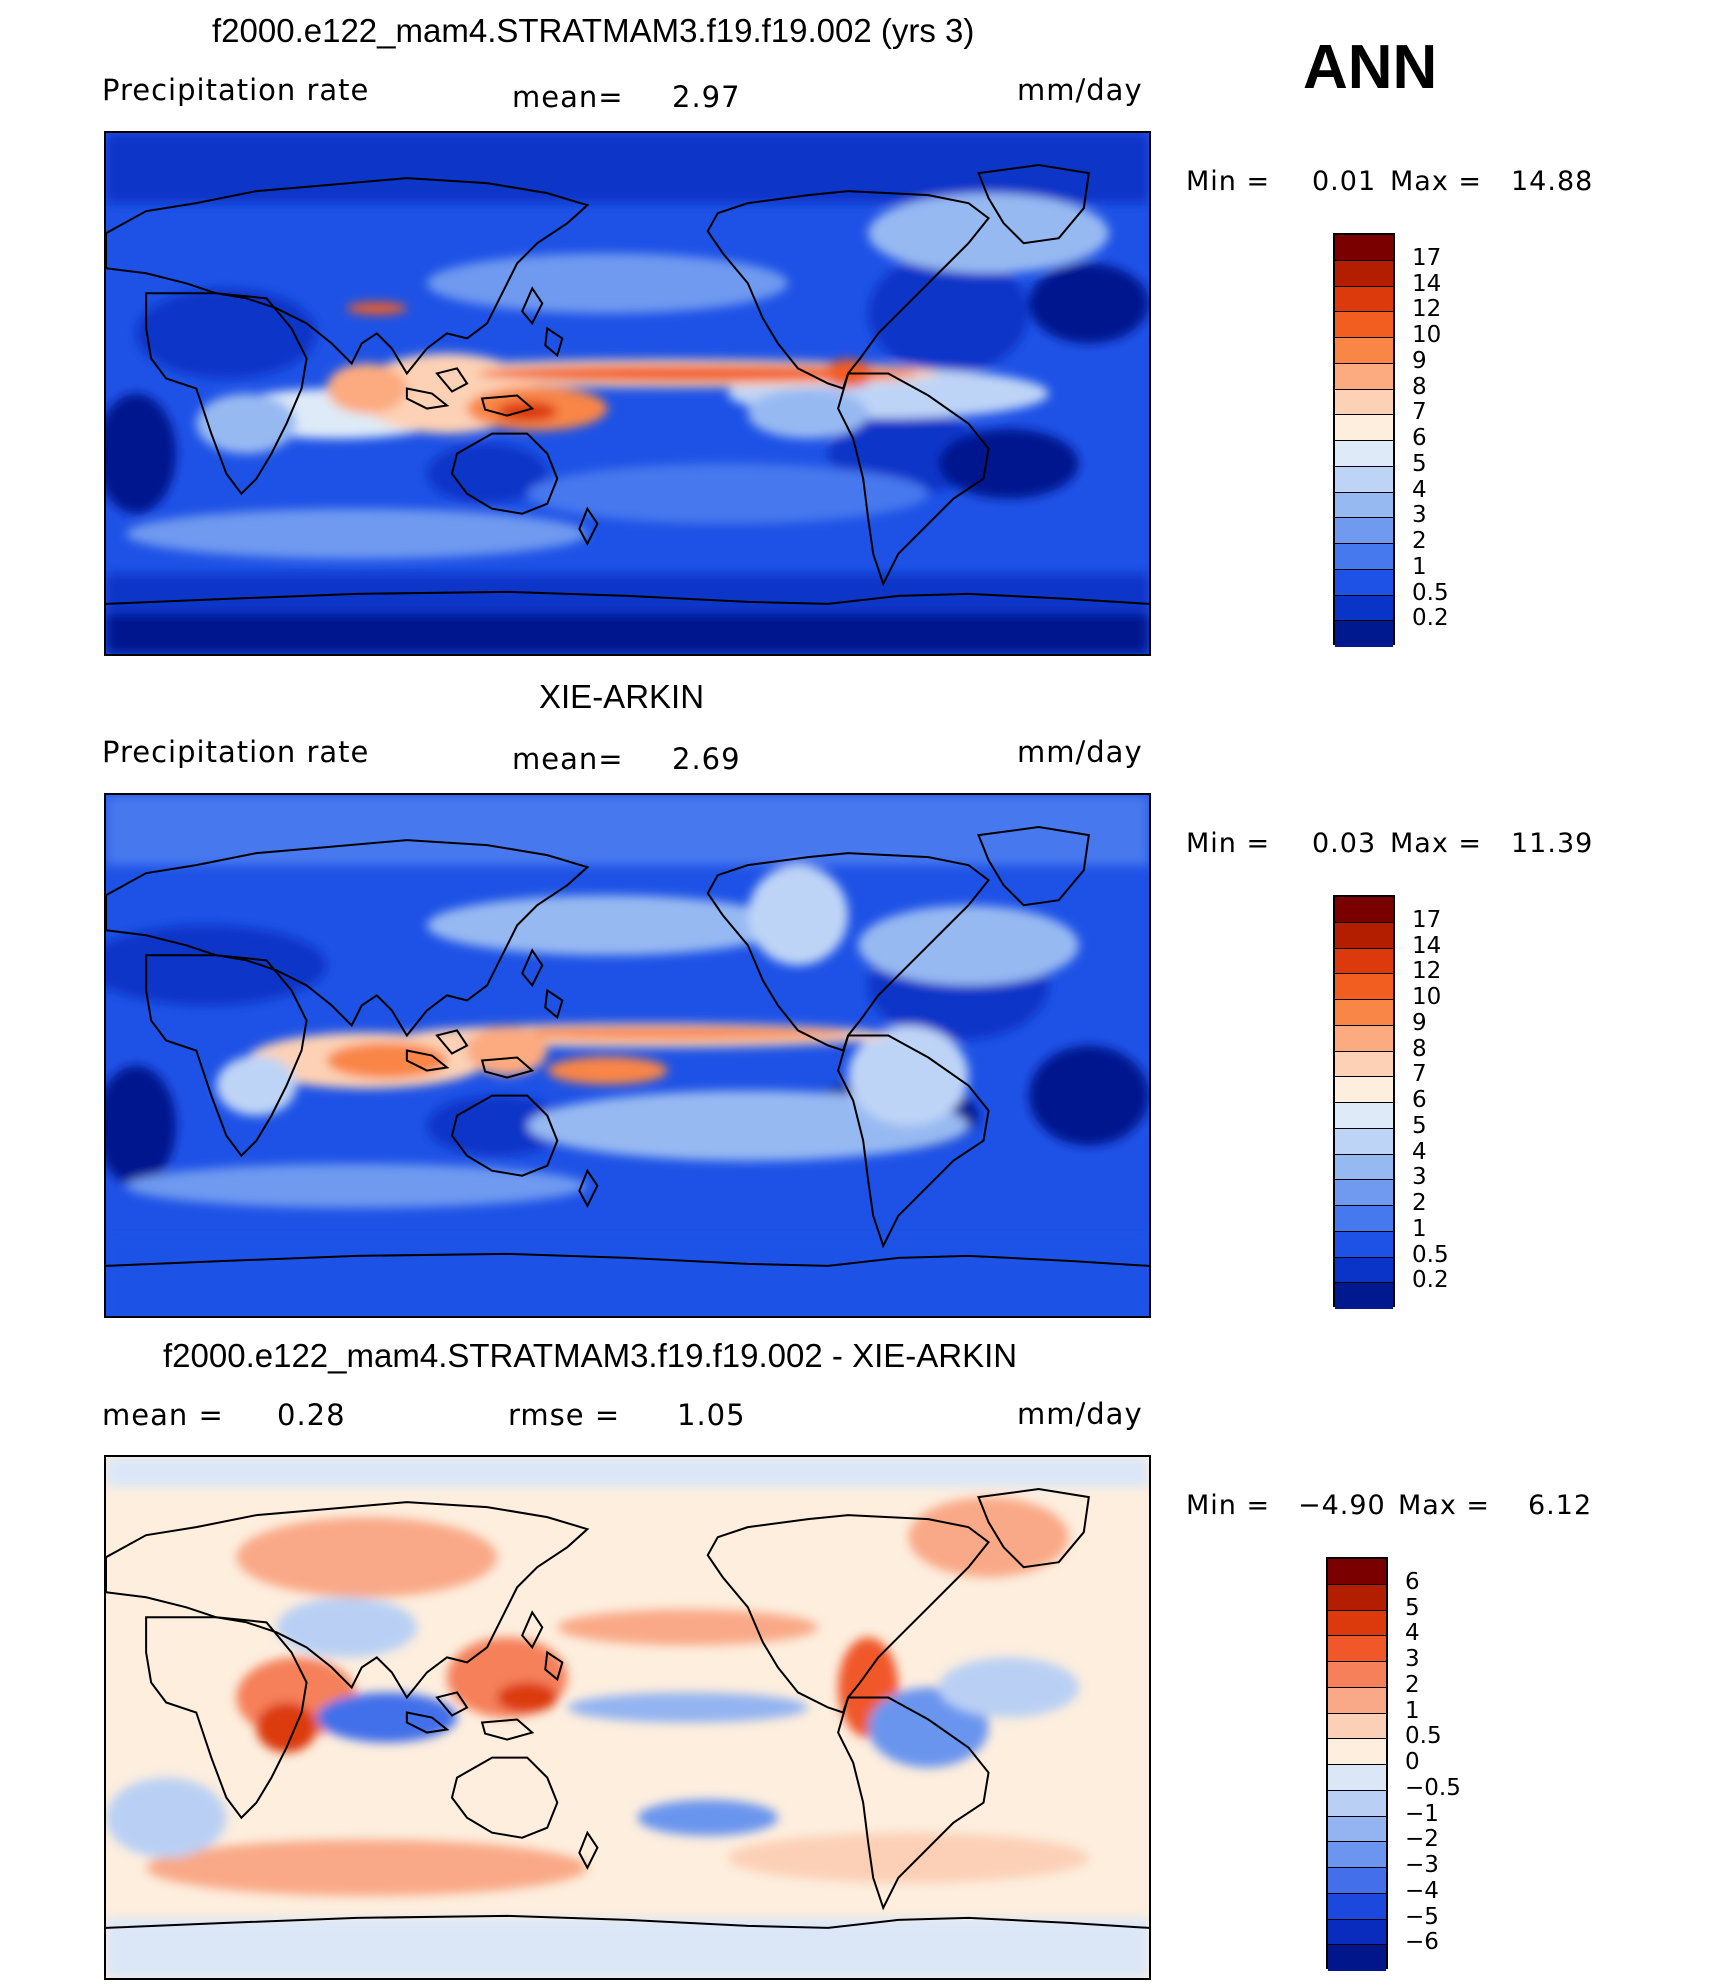 The width and height of the screenshot is (1710, 1985). What do you see at coordinates (1422, 1942) in the screenshot?
I see `colorbar-tick-label: −6` at bounding box center [1422, 1942].